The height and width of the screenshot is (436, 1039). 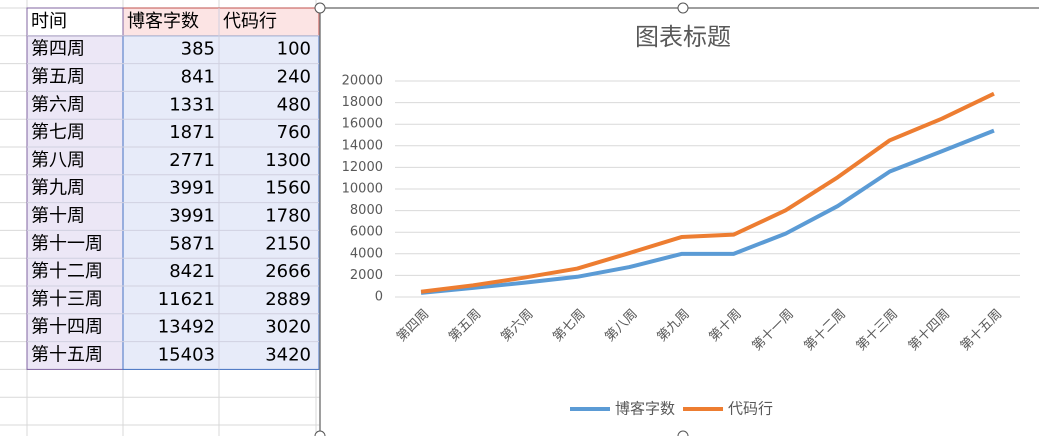 What do you see at coordinates (366, 253) in the screenshot?
I see `y-tick-label: 4000` at bounding box center [366, 253].